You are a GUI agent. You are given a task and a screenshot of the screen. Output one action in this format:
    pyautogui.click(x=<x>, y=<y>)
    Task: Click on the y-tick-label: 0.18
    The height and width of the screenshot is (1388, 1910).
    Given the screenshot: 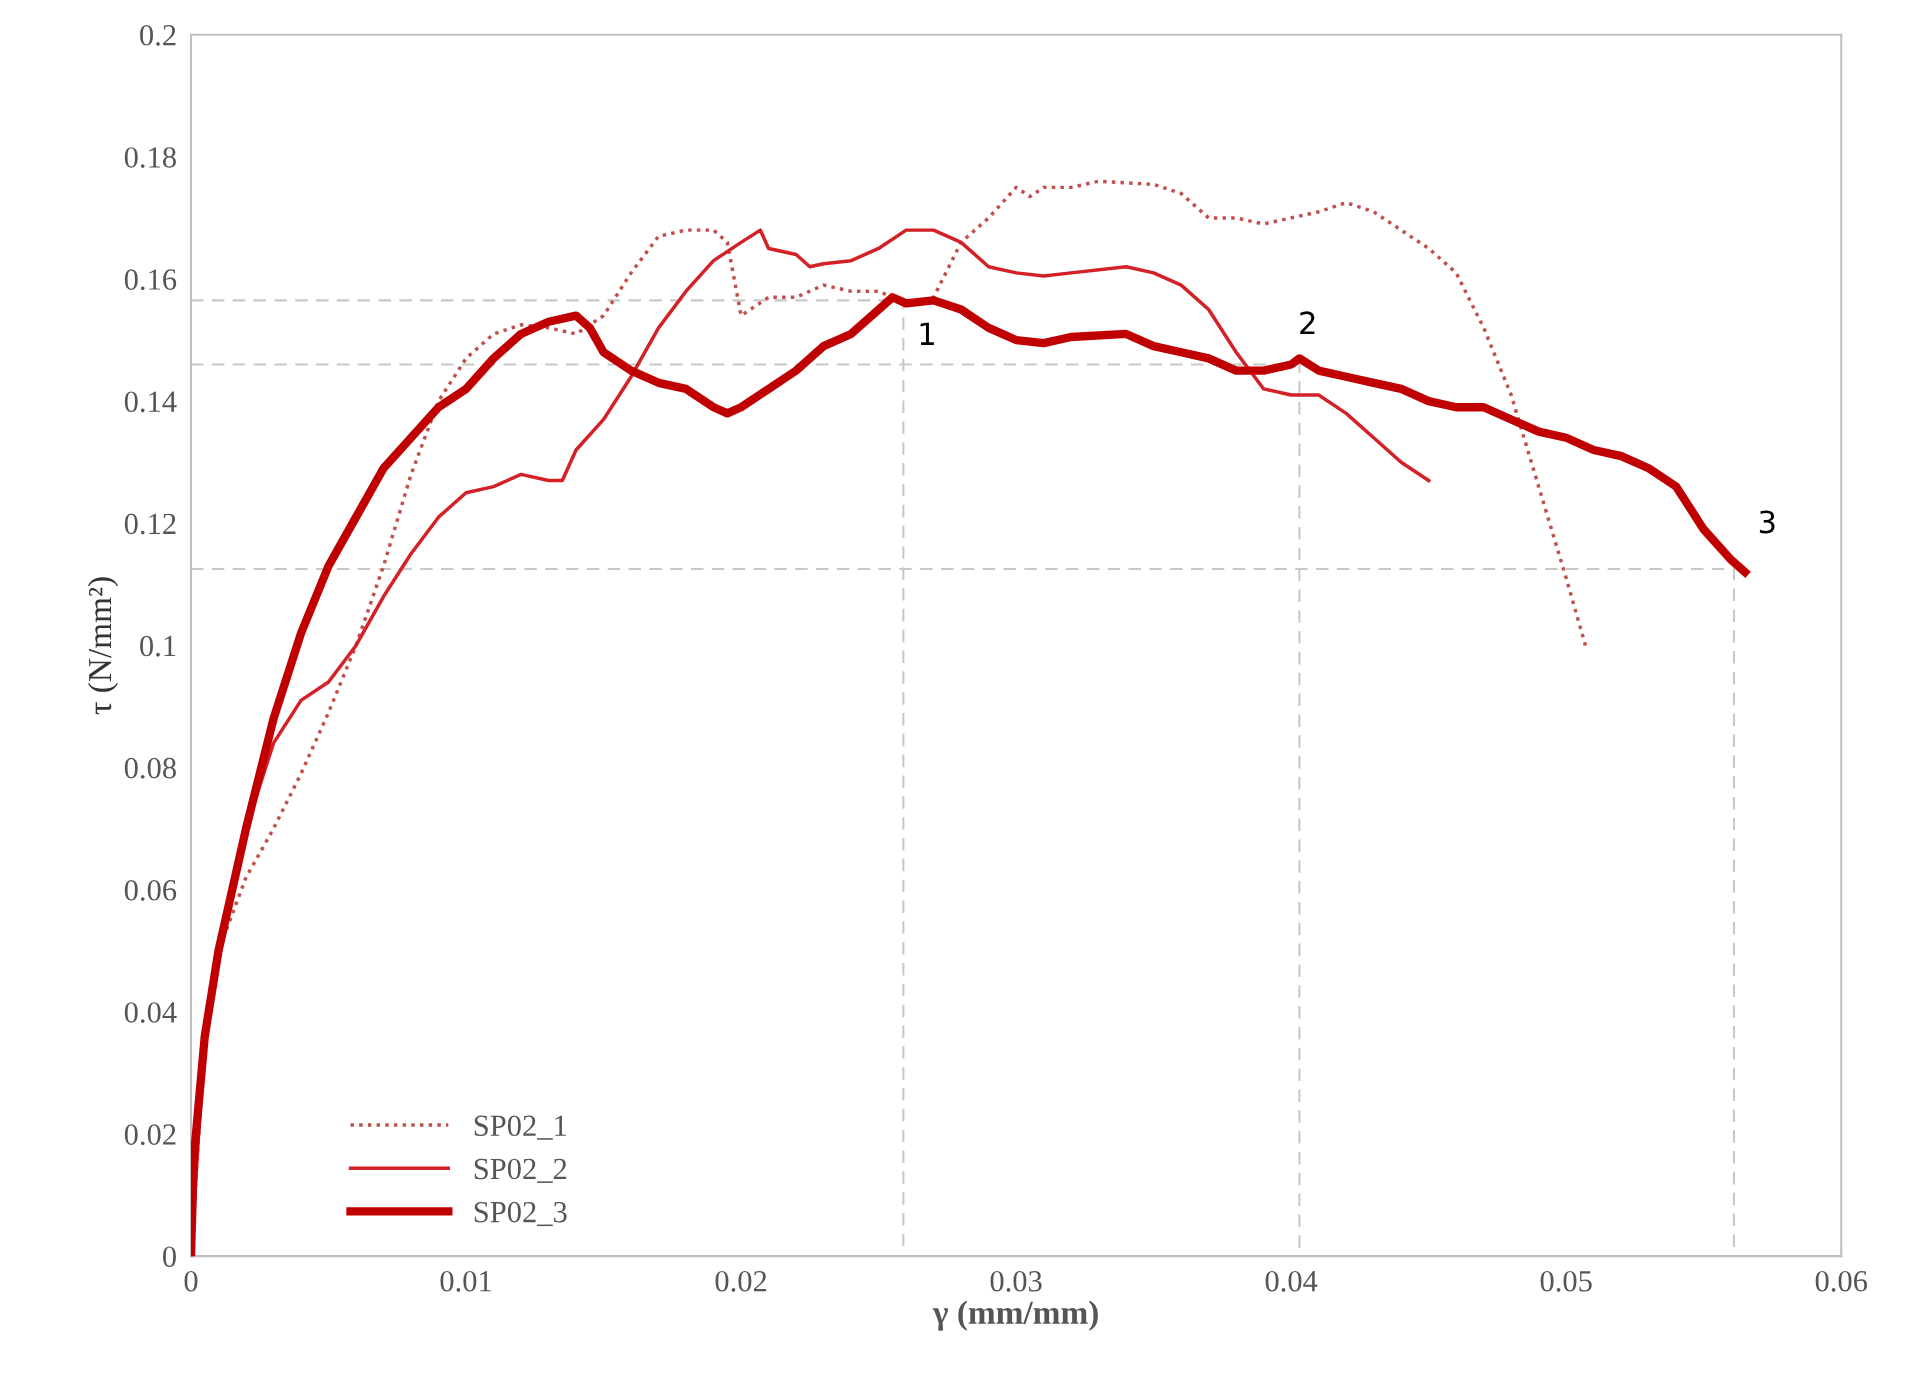 What is the action you would take?
    pyautogui.click(x=150, y=157)
    